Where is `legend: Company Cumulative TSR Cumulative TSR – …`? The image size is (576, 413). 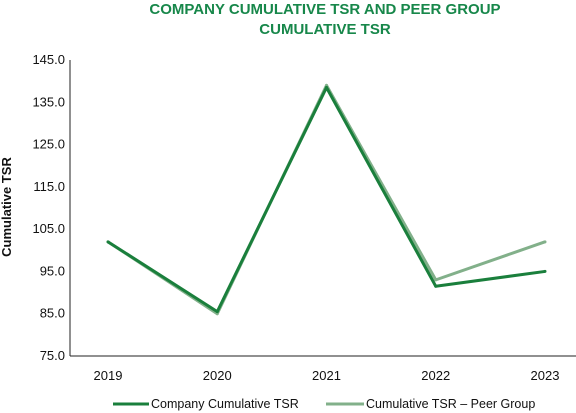
legend: Company Cumulative TSR Cumulative TSR – … is located at coordinates (324, 404).